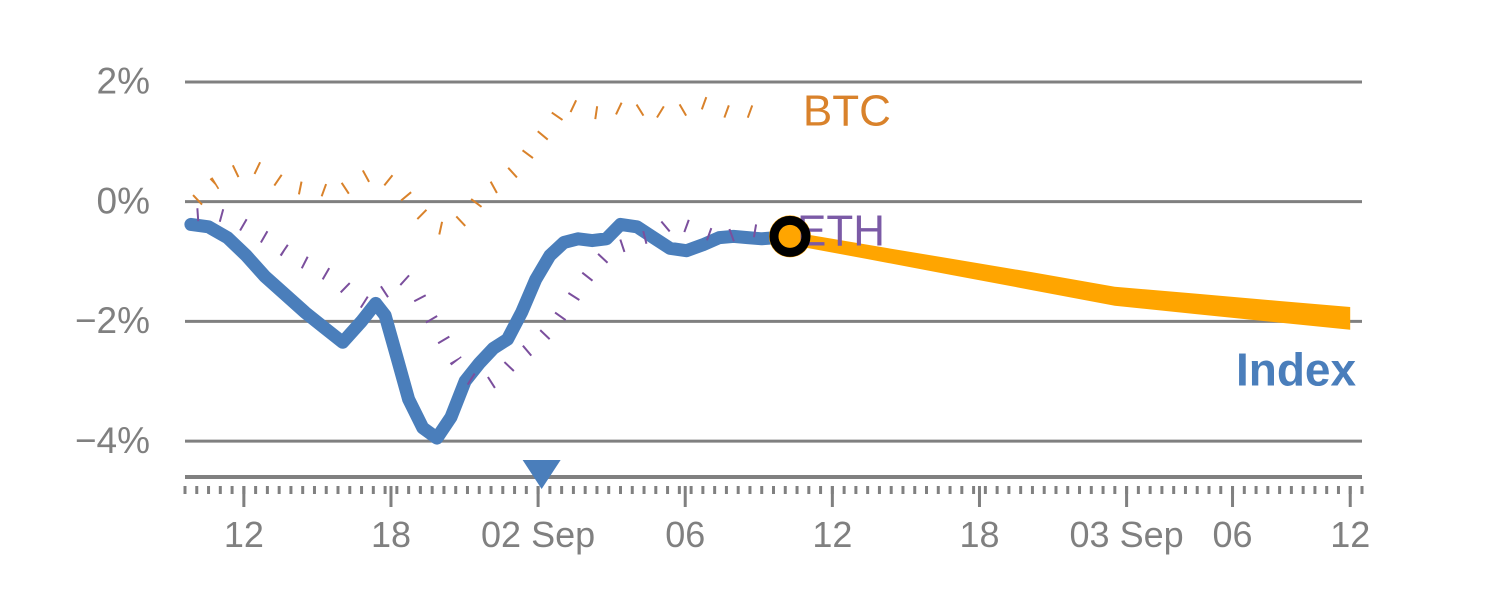 The height and width of the screenshot is (600, 1500). What do you see at coordinates (847, 111) in the screenshot?
I see `series-label-btc: BTC` at bounding box center [847, 111].